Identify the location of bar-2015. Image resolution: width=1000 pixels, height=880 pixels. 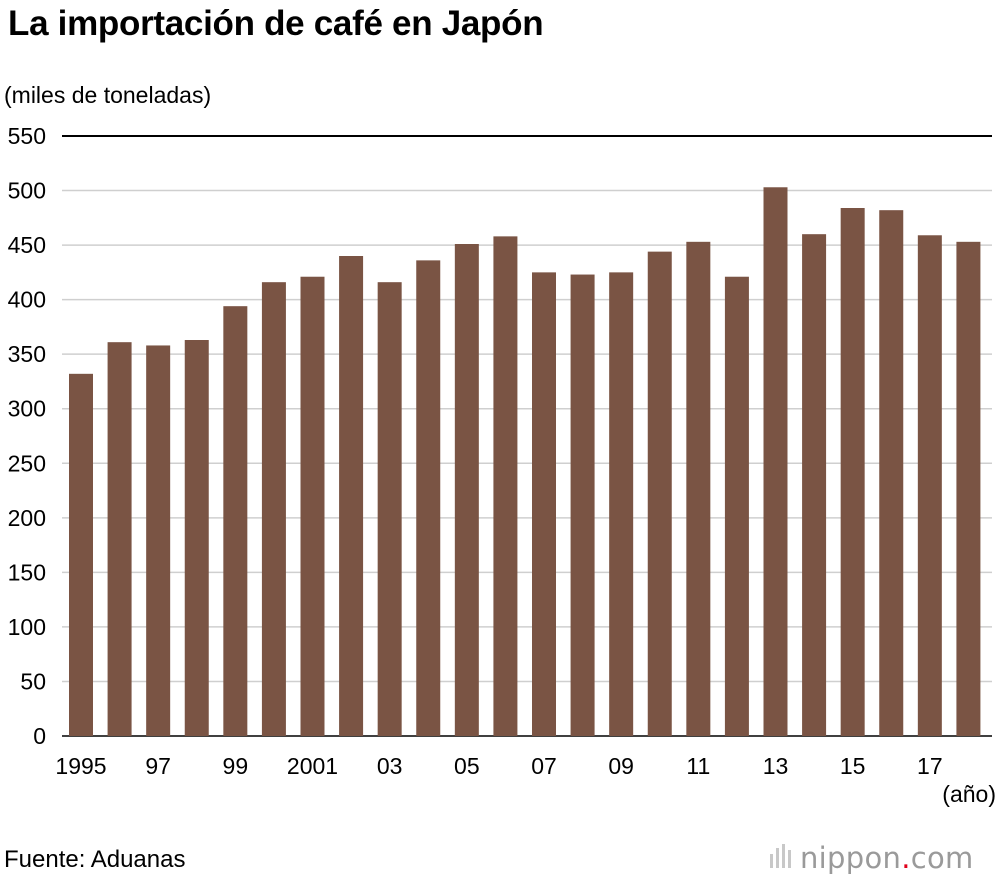
(852, 472).